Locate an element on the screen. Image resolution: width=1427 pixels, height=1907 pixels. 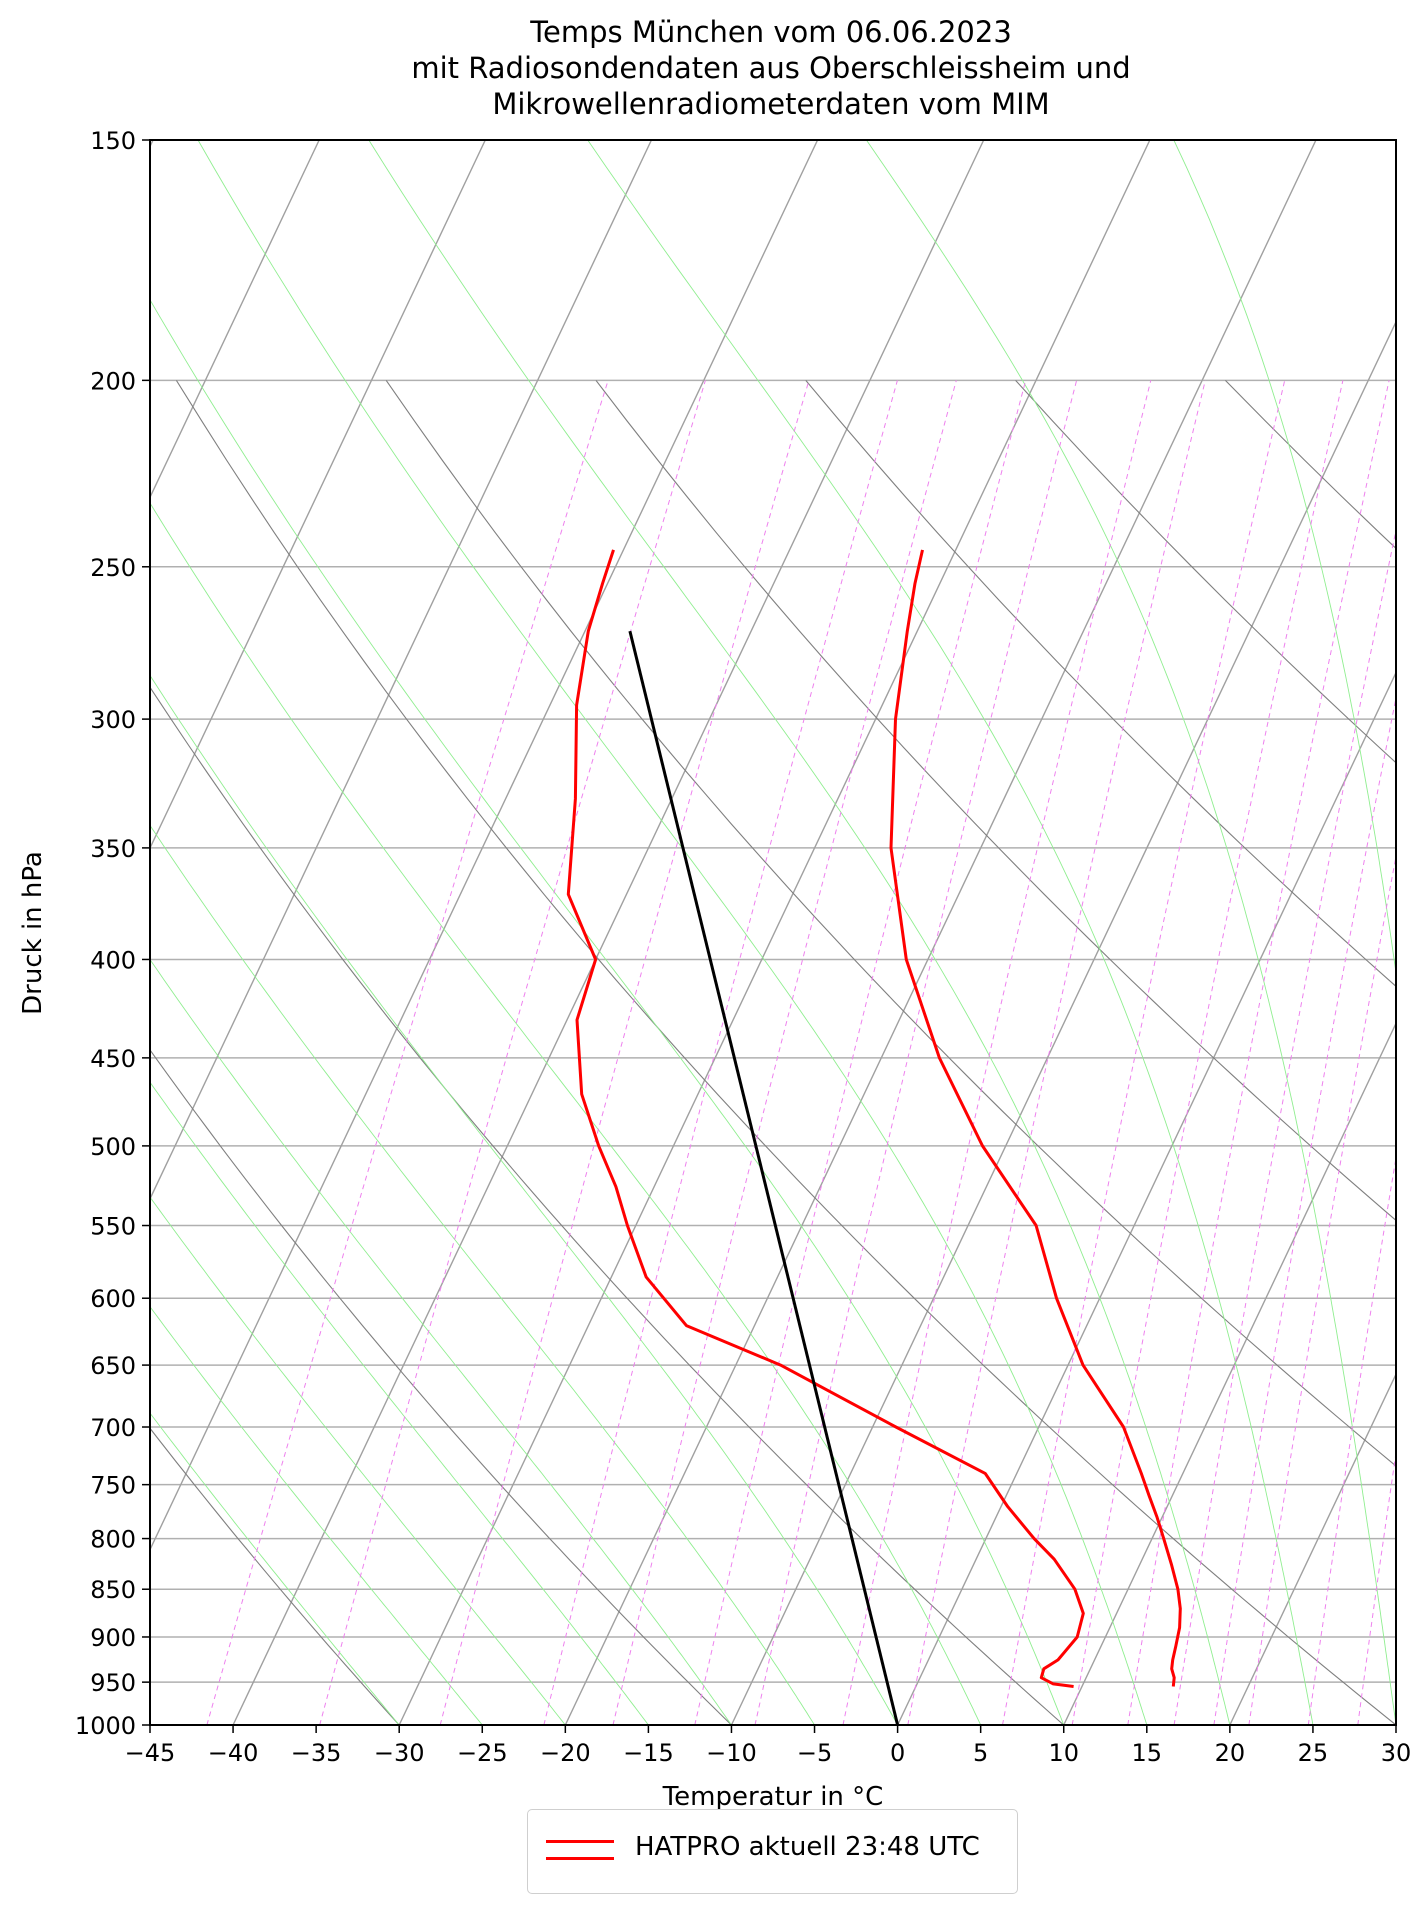
y-tick-label: 500 is located at coordinates (113, 1147).